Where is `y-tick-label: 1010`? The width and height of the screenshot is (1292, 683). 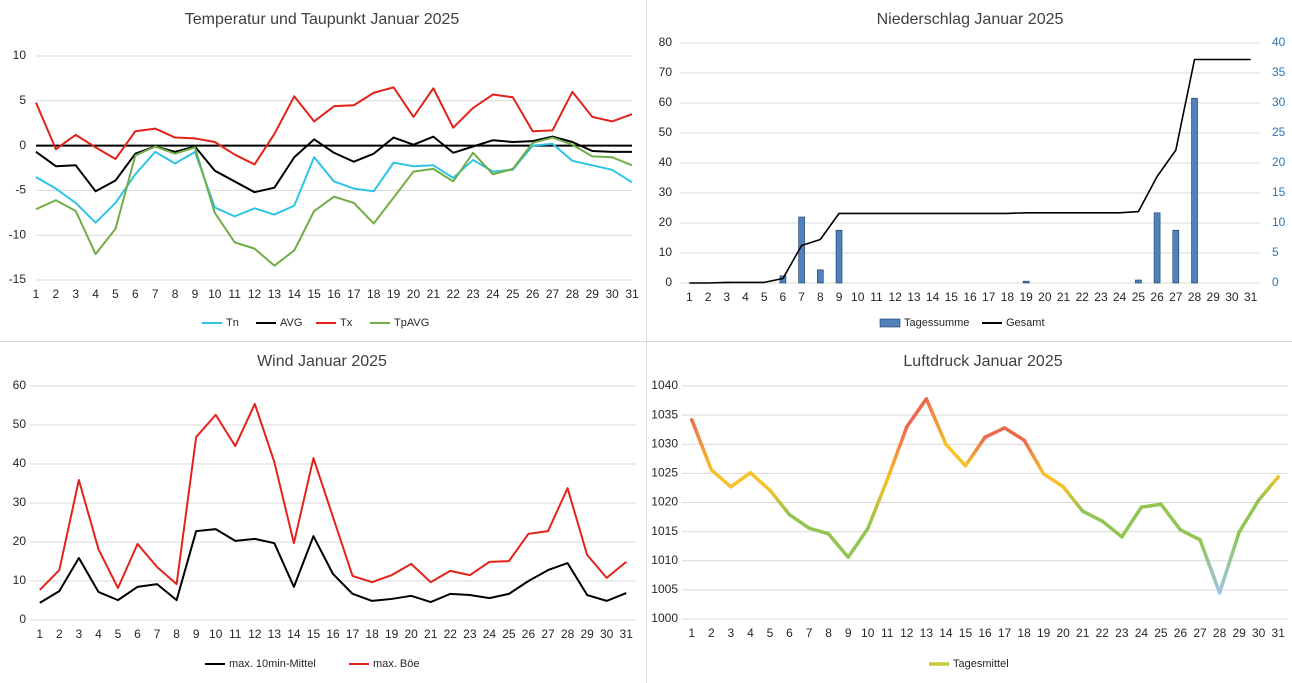 y-tick-label: 1010 is located at coordinates (664, 560).